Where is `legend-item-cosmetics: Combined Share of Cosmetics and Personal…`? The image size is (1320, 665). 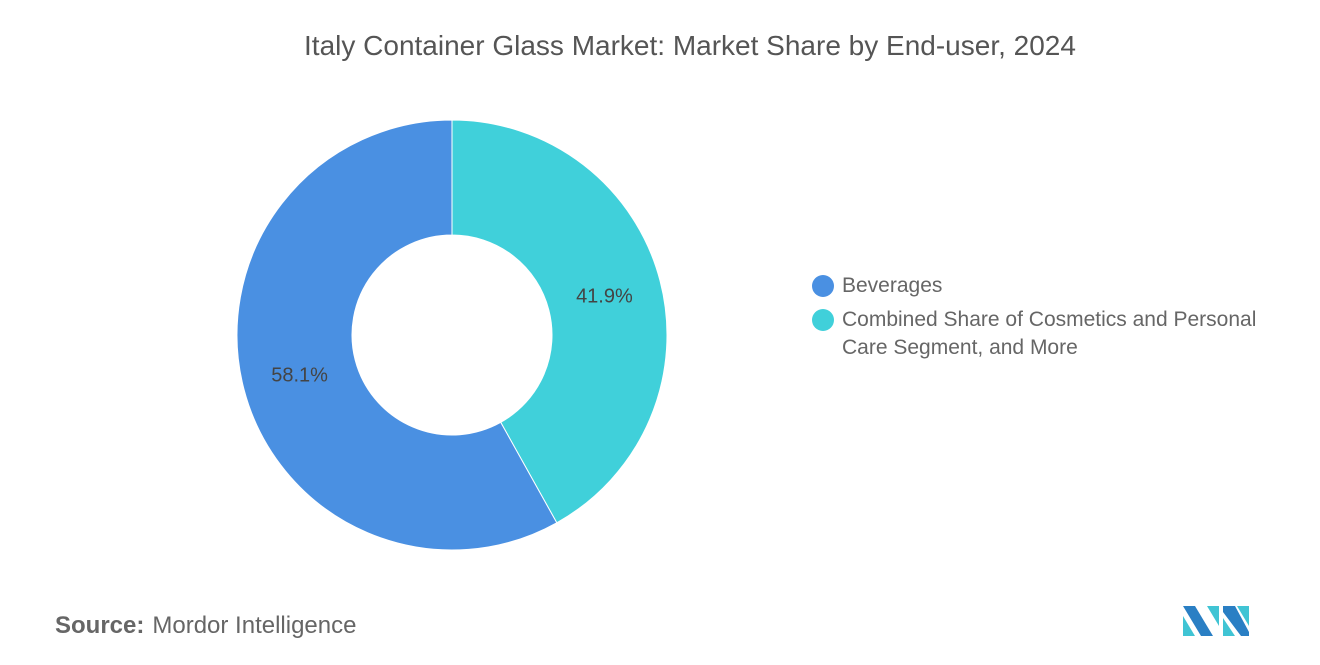 legend-item-cosmetics: Combined Share of Cosmetics and Personal… is located at coordinates (1052, 334).